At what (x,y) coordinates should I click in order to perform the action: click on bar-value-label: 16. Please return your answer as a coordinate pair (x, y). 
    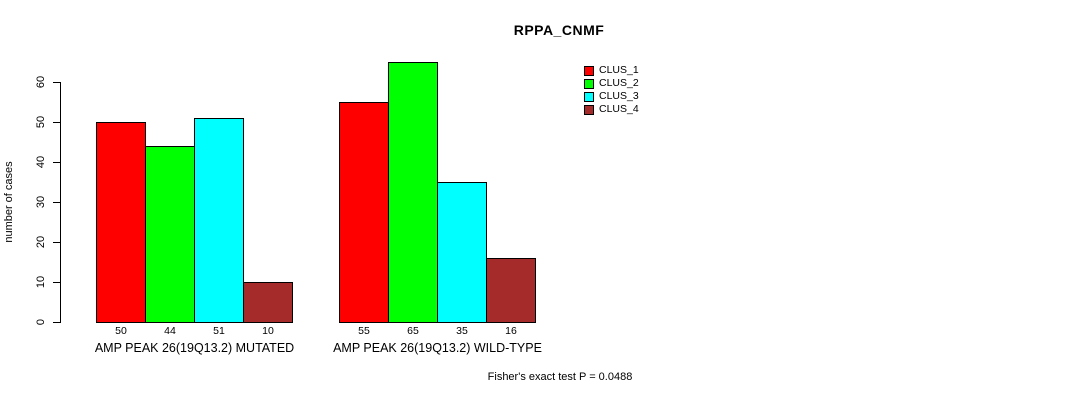
    Looking at the image, I should click on (511, 331).